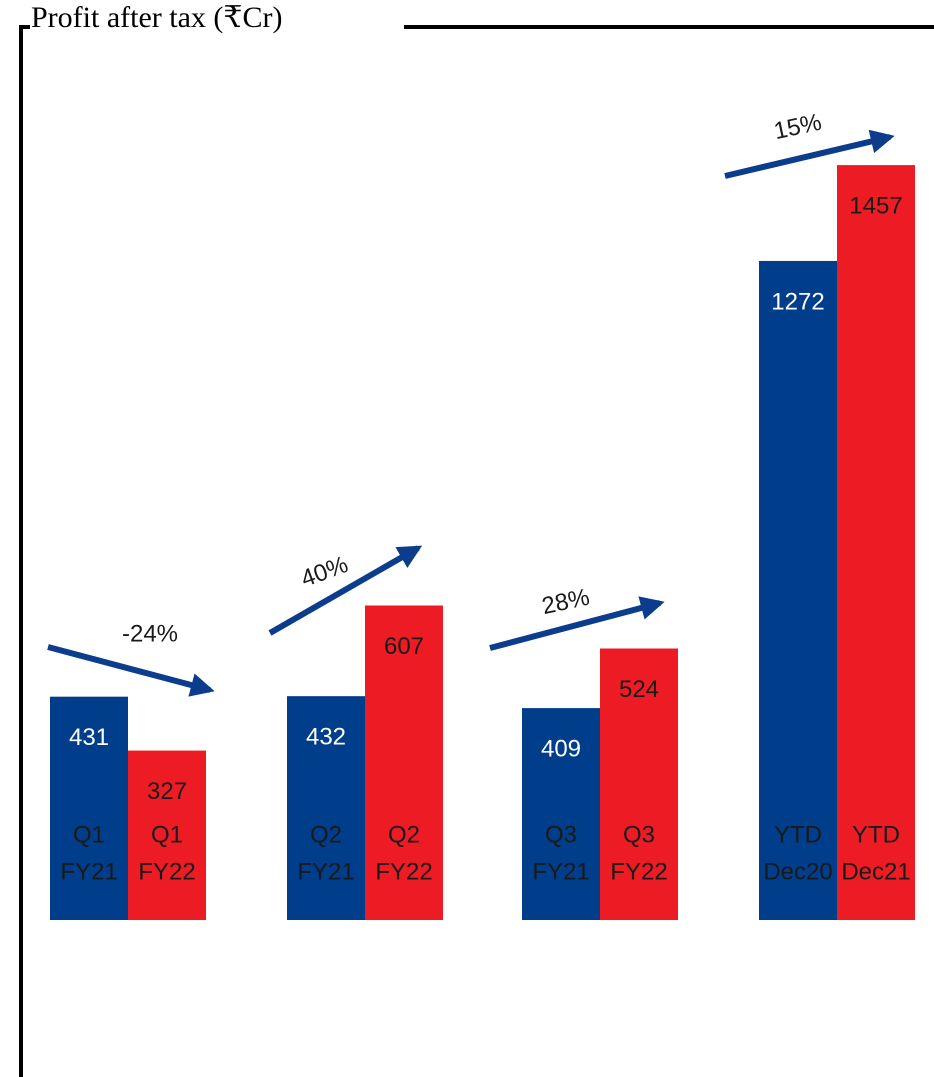  I want to click on value-label: 327, so click(167, 791).